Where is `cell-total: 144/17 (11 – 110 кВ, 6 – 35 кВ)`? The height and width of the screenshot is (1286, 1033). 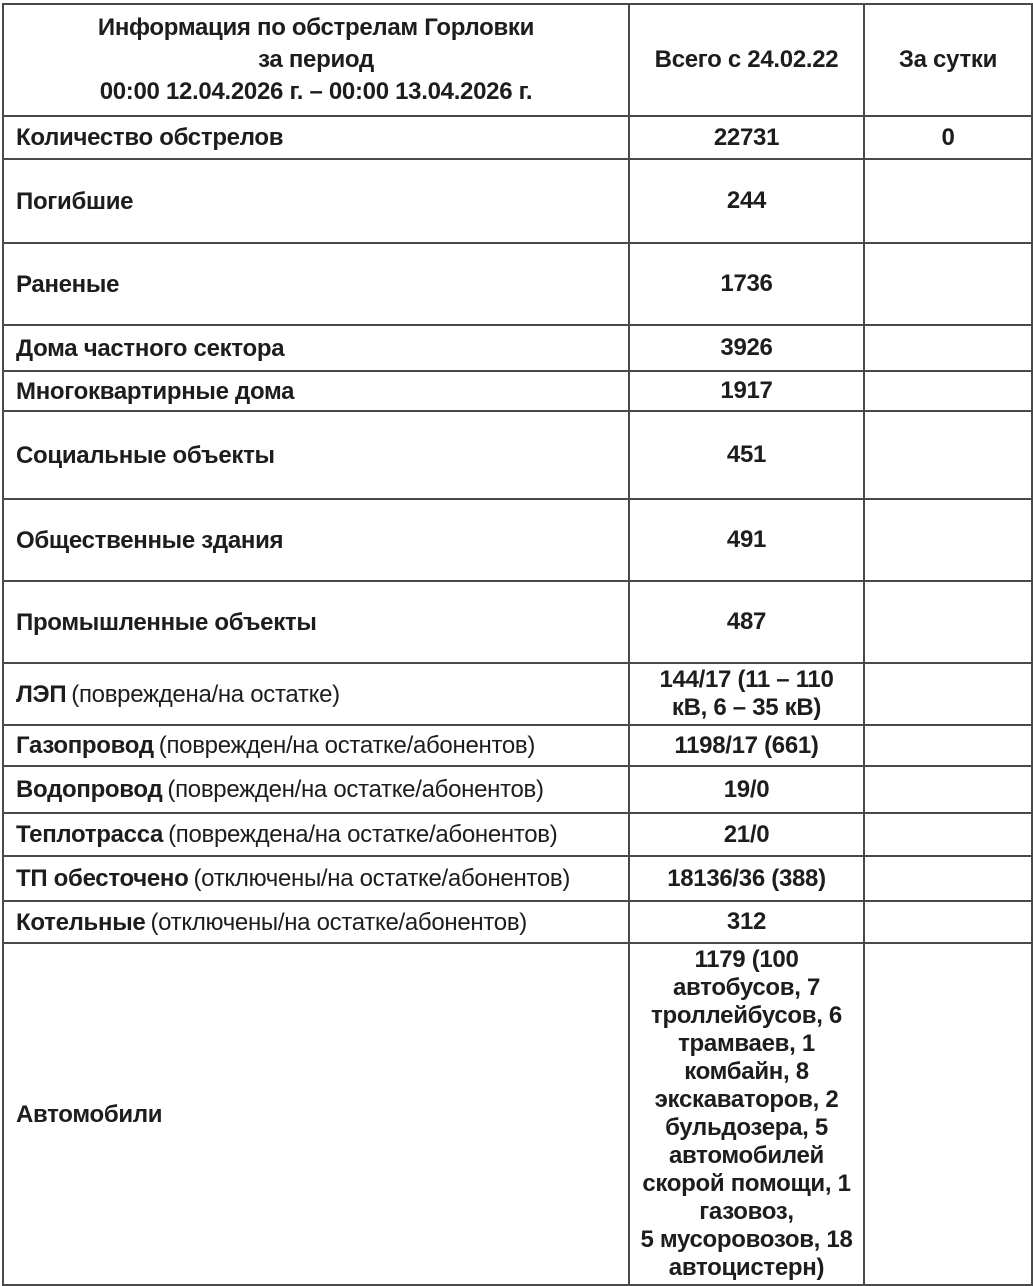
cell-total: 144/17 (11 – 110 кВ, 6 – 35 кВ) is located at coordinates (746, 694).